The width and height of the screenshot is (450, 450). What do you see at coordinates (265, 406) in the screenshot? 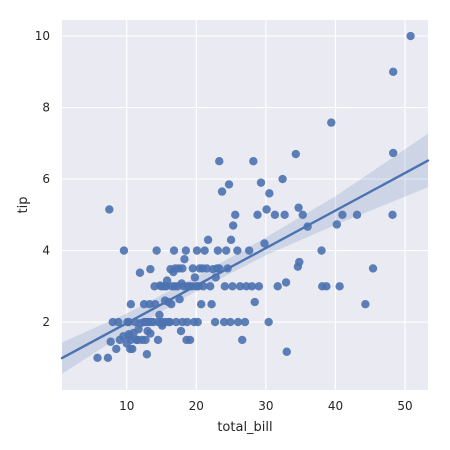
I see `x-tick-label: 30` at bounding box center [265, 406].